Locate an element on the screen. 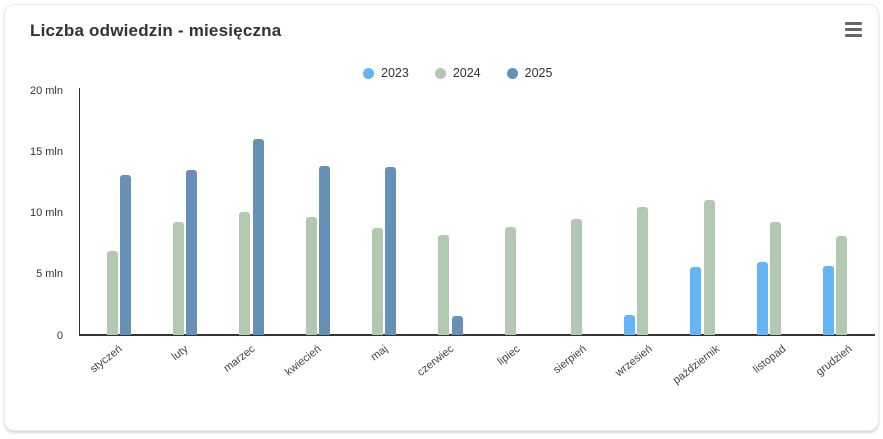 This screenshot has height=439, width=883. legend-item-2023: 2023 is located at coordinates (386, 73).